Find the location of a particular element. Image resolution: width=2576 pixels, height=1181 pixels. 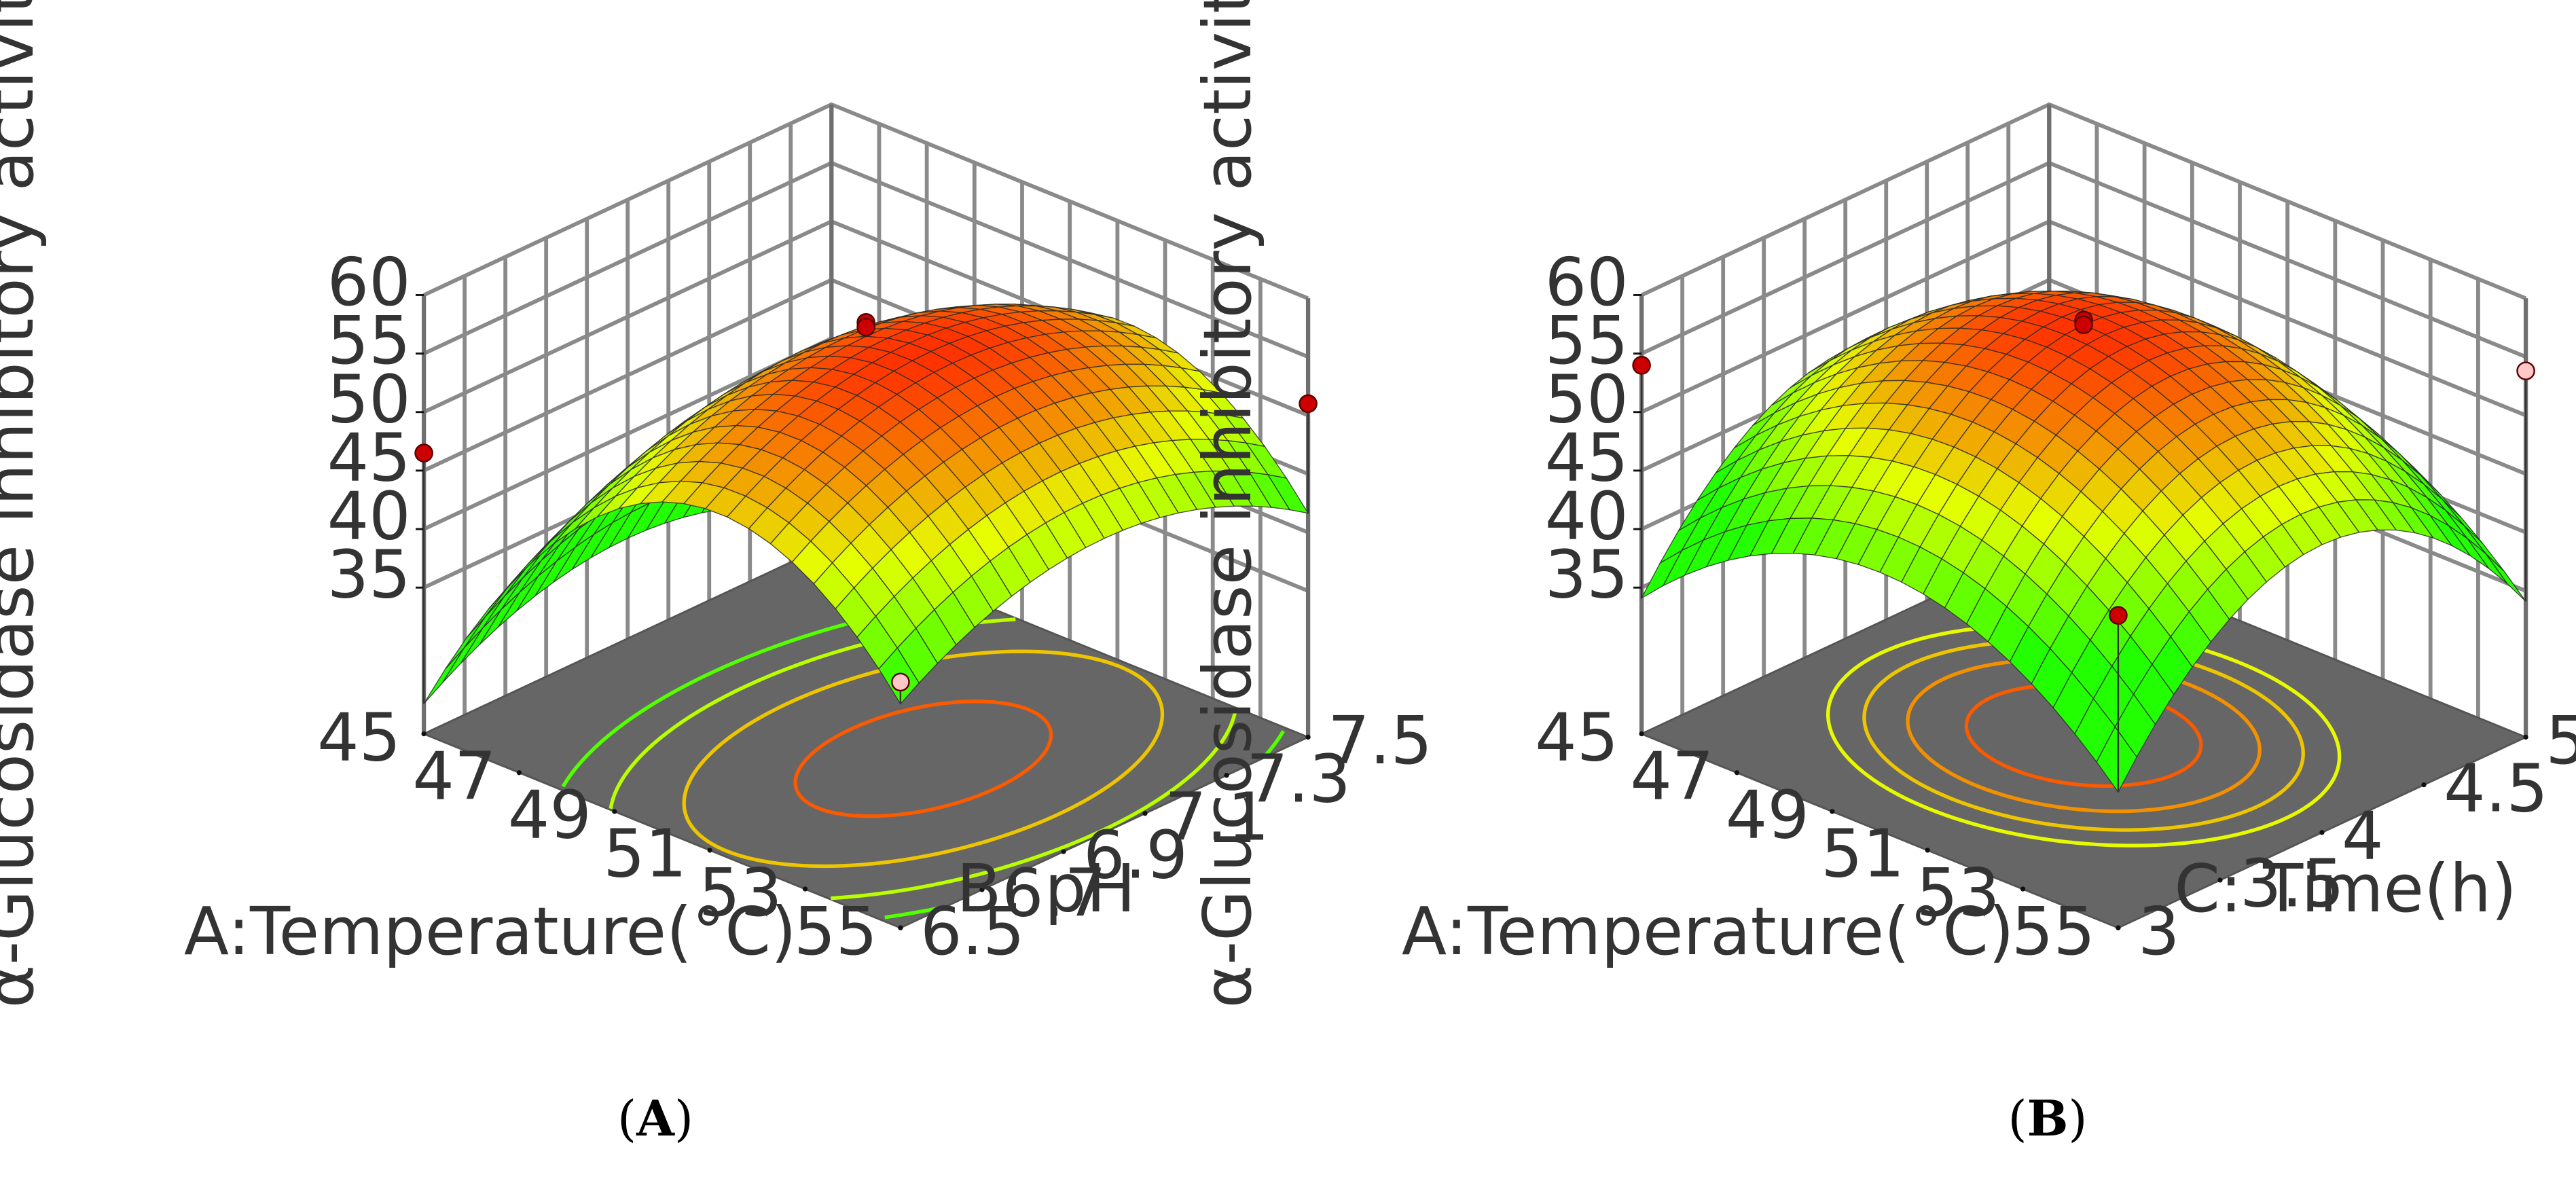

y-tick-label: 6.7 is located at coordinates (1054, 894).